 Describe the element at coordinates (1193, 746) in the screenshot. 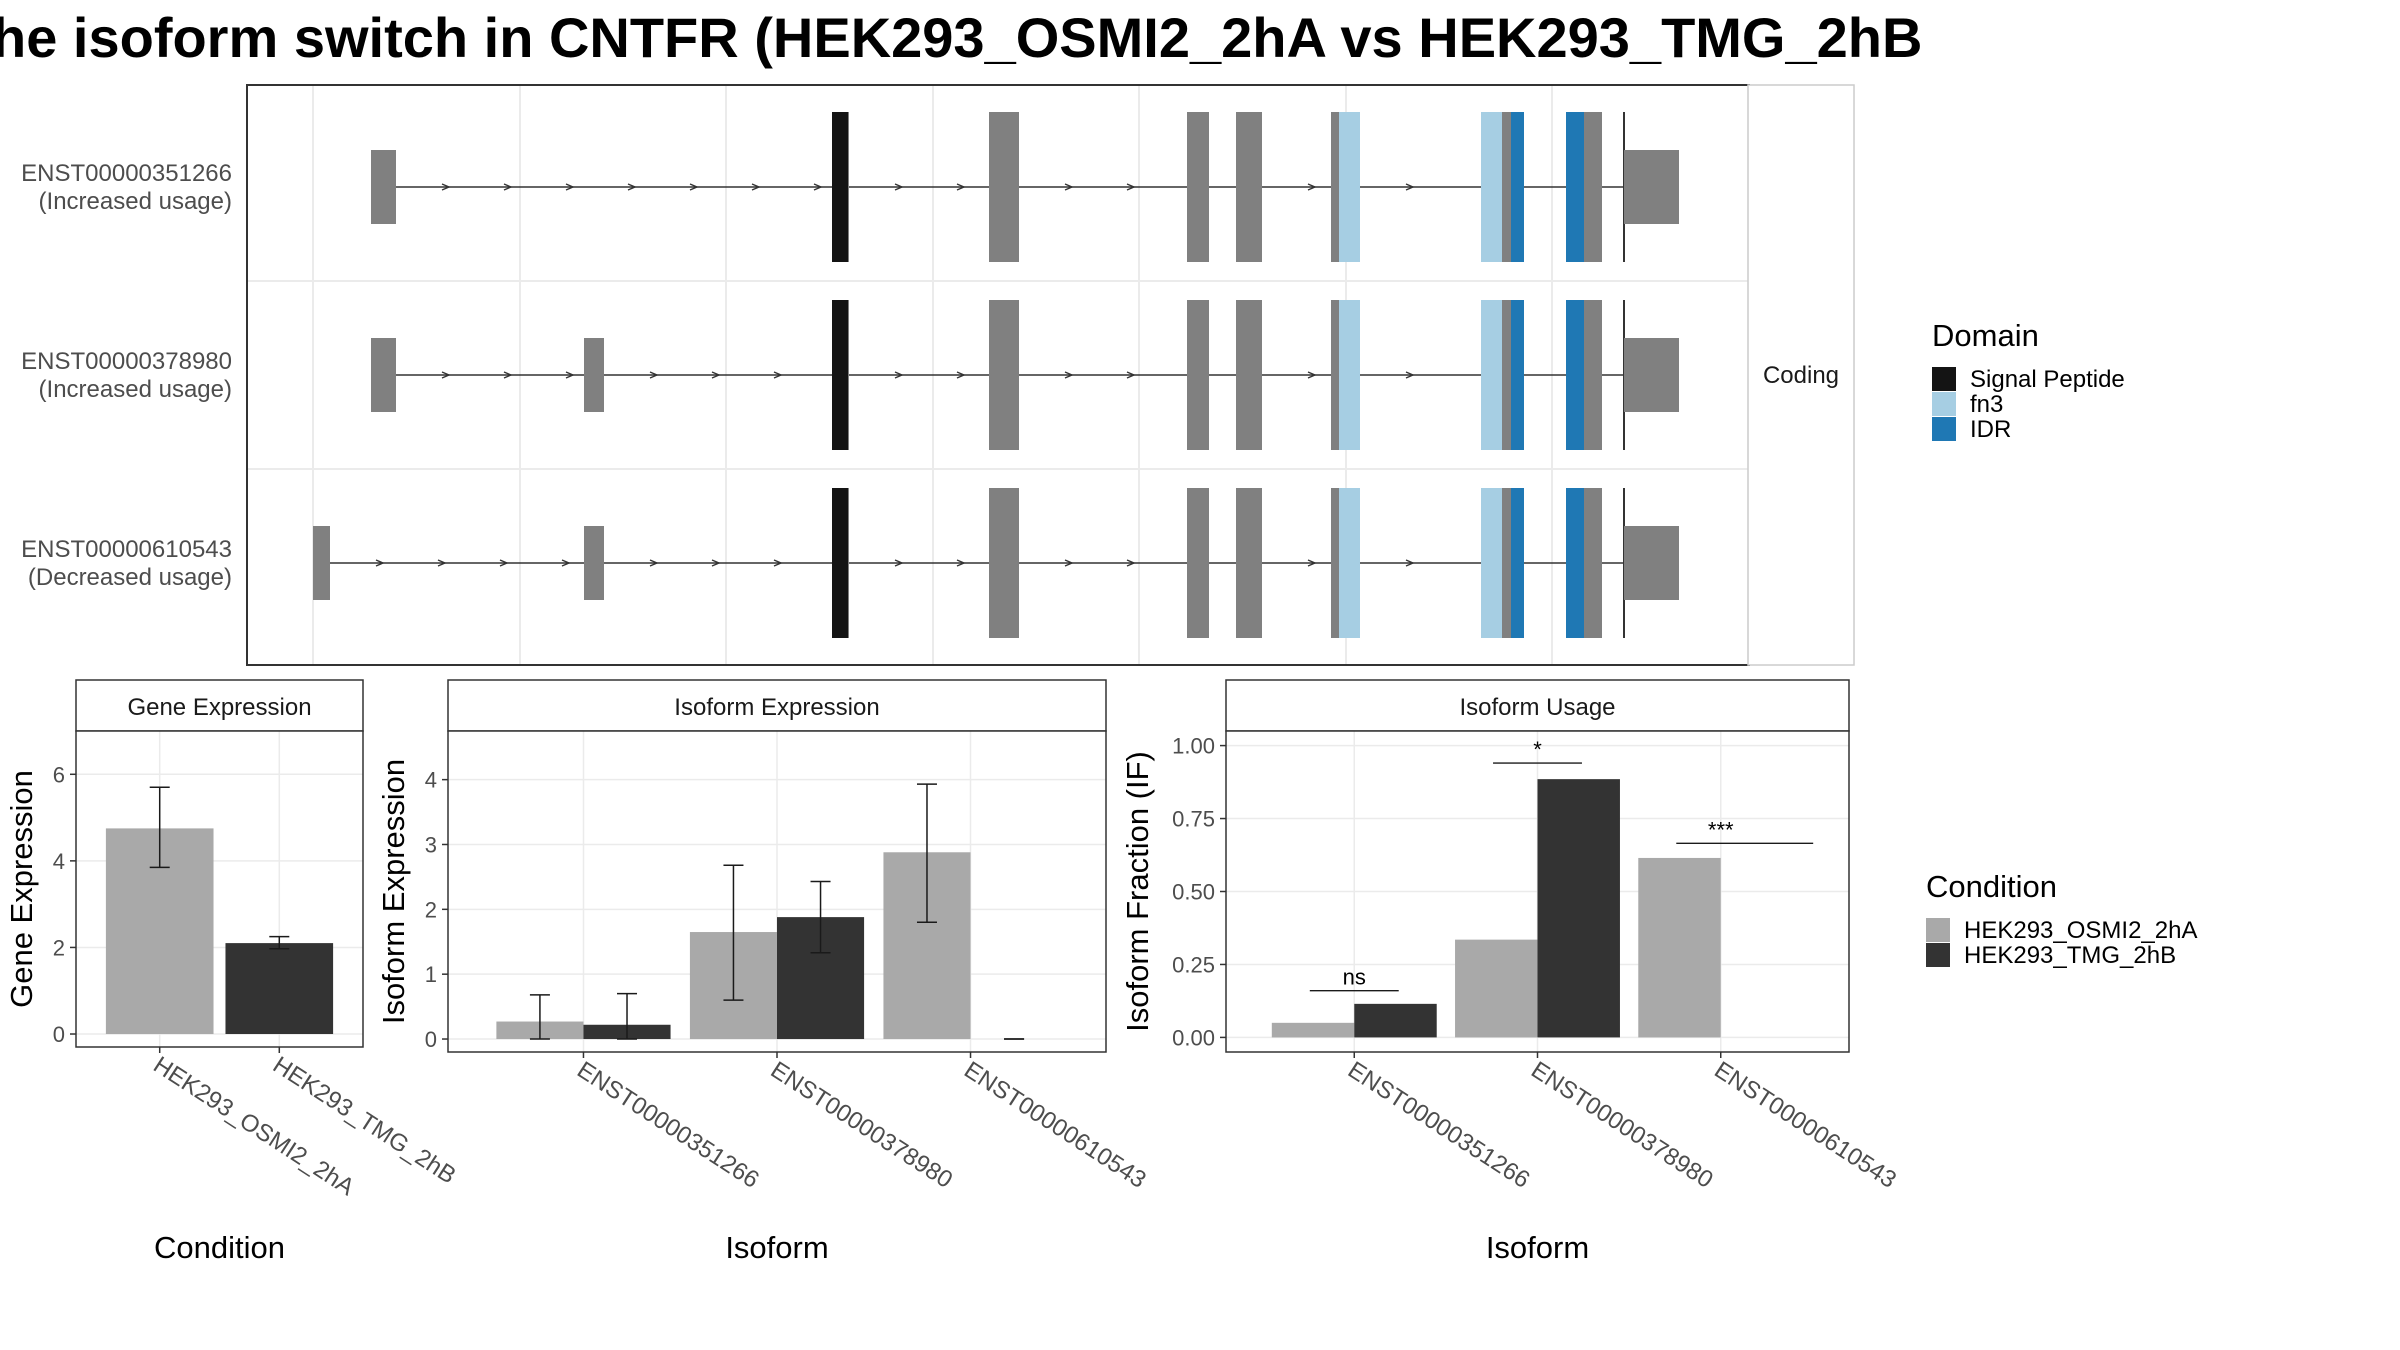

I see `y-tick-label: 1.00` at that location.